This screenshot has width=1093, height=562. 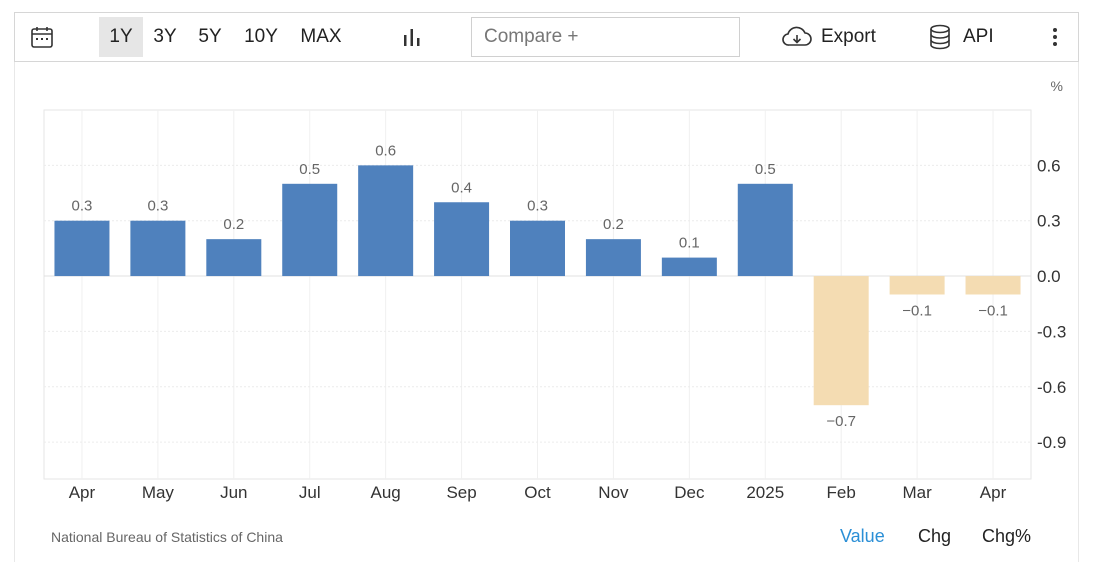 What do you see at coordinates (797, 37) in the screenshot?
I see `cloud-download-icon` at bounding box center [797, 37].